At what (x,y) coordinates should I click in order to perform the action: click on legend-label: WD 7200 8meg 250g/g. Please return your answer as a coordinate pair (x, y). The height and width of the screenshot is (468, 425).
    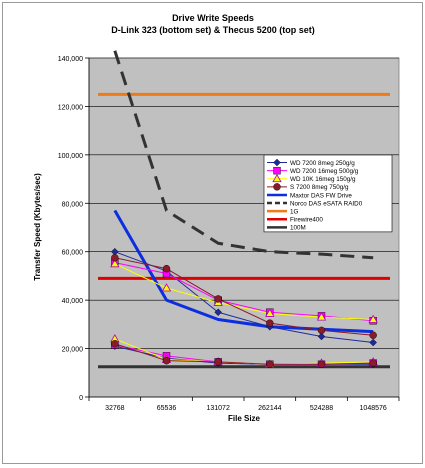
    Looking at the image, I should click on (322, 163).